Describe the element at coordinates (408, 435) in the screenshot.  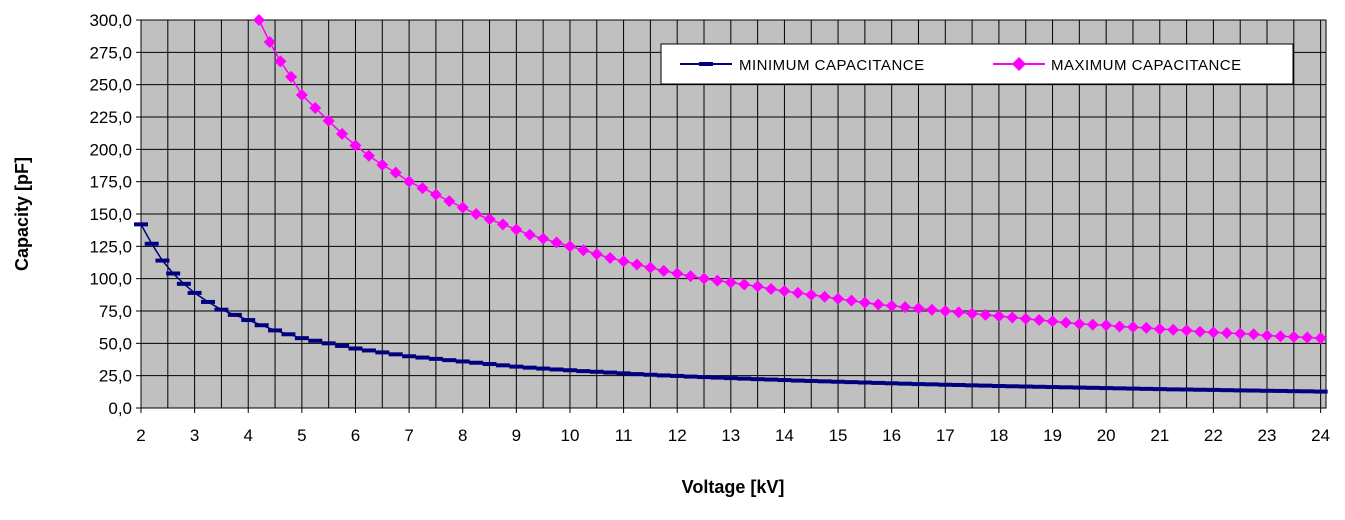
I see `x-tick-label: 7` at that location.